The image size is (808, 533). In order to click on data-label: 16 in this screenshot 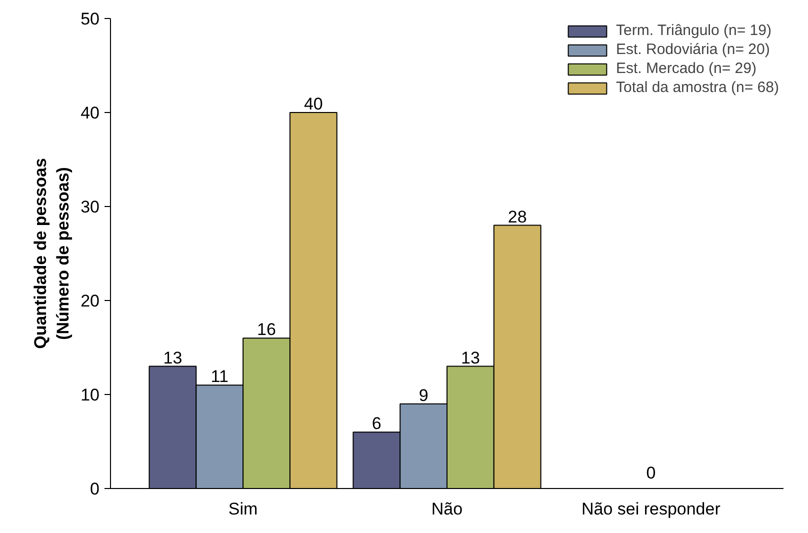, I will do `click(266, 330)`.